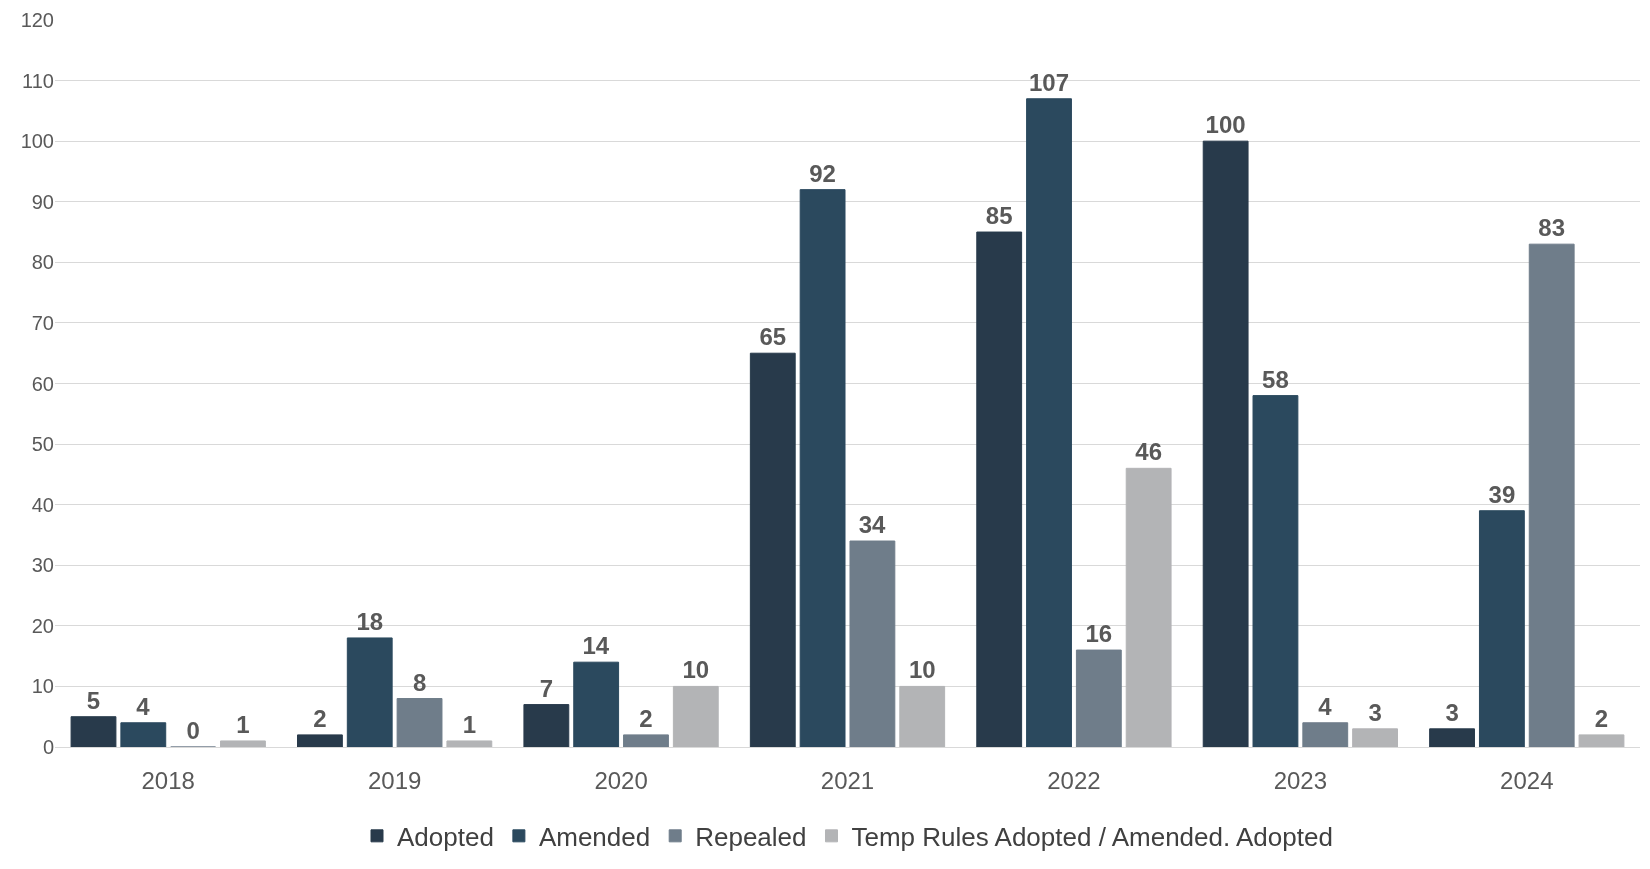 This screenshot has width=1650, height=869. Describe the element at coordinates (872, 525) in the screenshot. I see `data-label: 34` at that location.